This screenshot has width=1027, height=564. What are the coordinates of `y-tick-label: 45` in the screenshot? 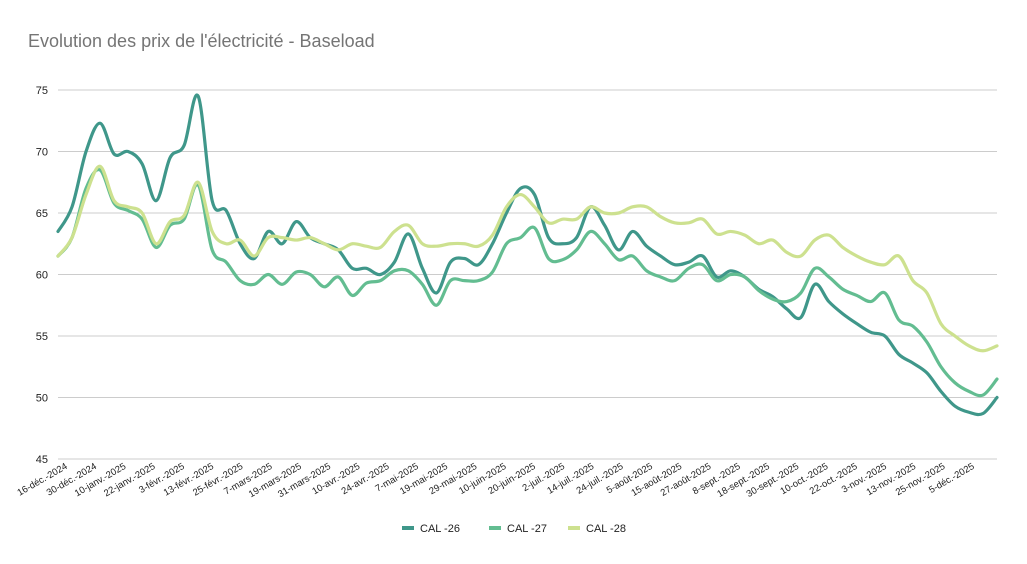 It's located at (42, 460).